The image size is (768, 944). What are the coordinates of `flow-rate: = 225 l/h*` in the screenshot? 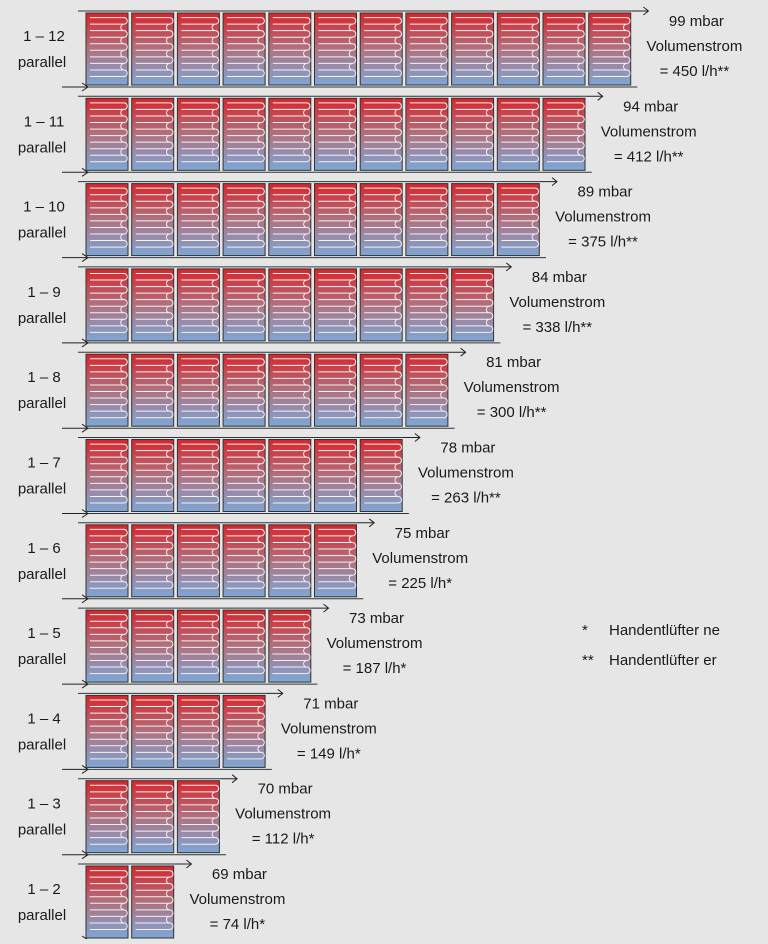 It's located at (420, 583).